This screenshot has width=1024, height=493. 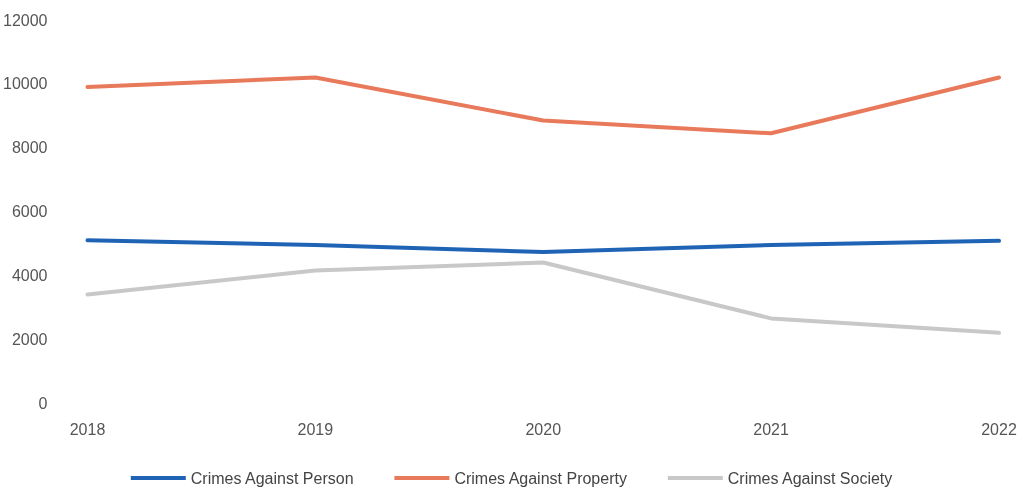 What do you see at coordinates (87, 429) in the screenshot?
I see `x-tick-label: 2018` at bounding box center [87, 429].